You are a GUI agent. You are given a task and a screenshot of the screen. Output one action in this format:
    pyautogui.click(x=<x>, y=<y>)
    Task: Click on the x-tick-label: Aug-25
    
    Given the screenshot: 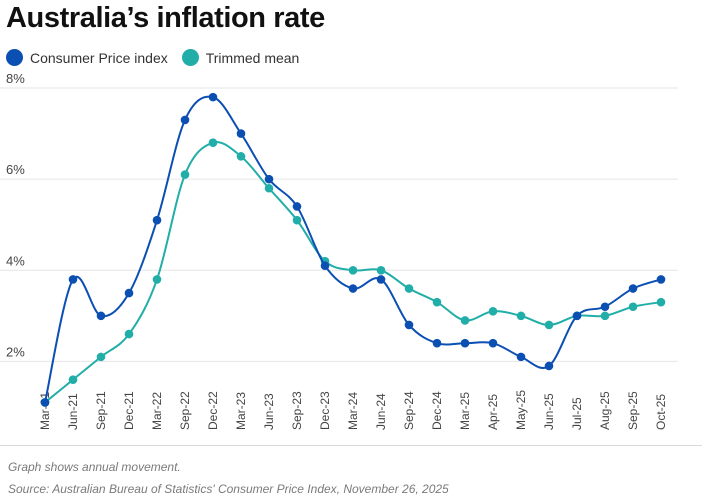 What is the action you would take?
    pyautogui.click(x=605, y=410)
    